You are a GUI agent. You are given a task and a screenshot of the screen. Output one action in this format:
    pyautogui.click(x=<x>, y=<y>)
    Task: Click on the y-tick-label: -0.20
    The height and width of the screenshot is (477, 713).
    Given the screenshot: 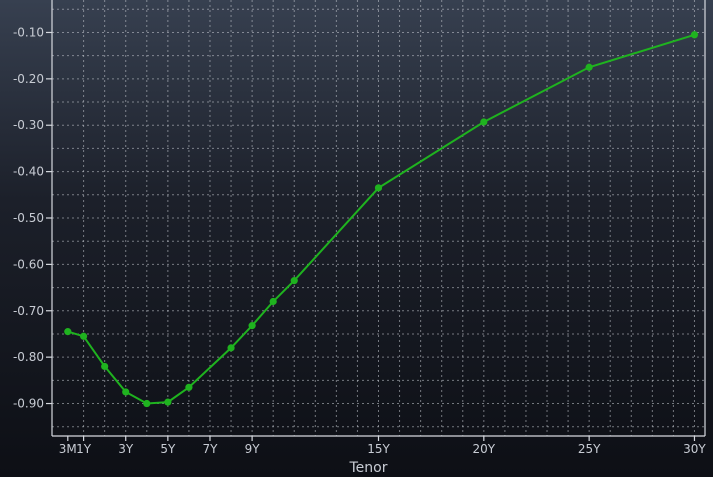 What is the action you would take?
    pyautogui.click(x=28, y=79)
    